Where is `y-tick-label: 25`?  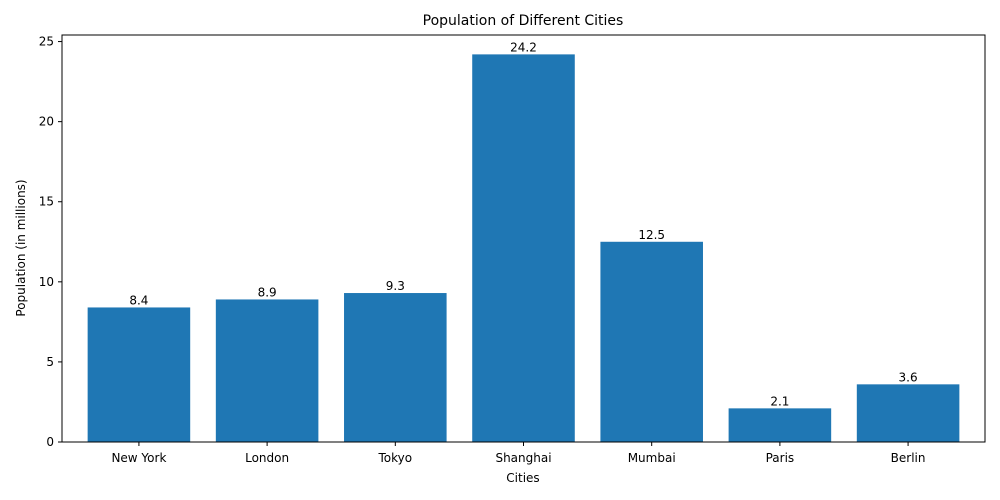
y-tick-label: 25 is located at coordinates (46, 42).